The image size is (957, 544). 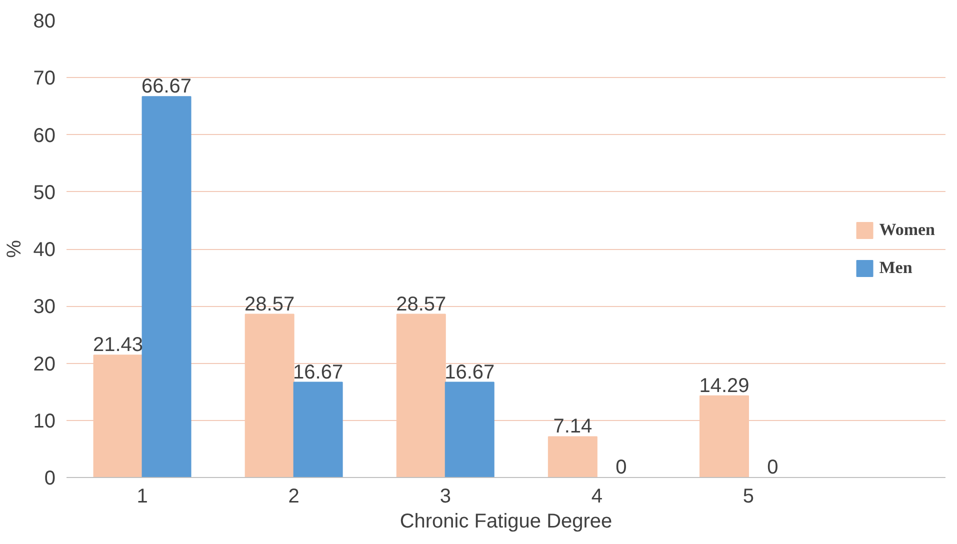 I want to click on y-tick-label: 60, so click(x=44, y=135).